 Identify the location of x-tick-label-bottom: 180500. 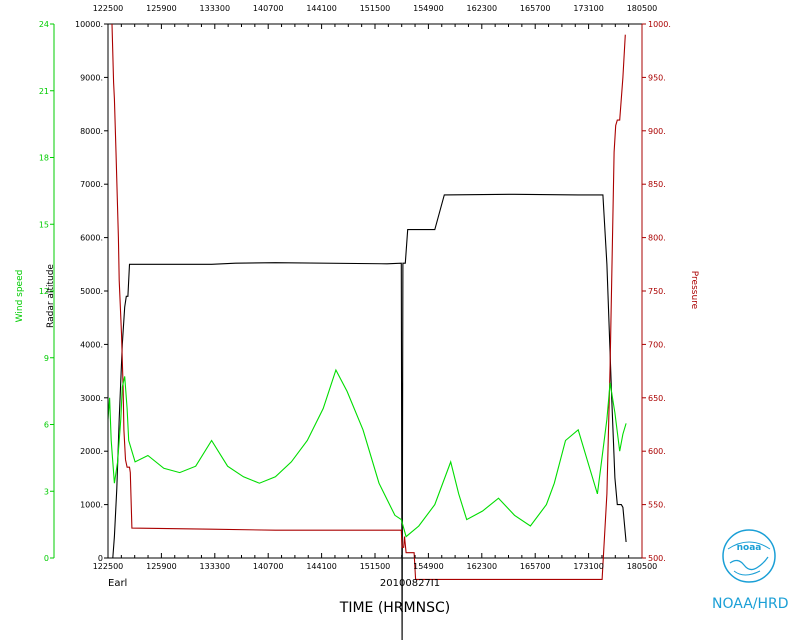
(642, 566).